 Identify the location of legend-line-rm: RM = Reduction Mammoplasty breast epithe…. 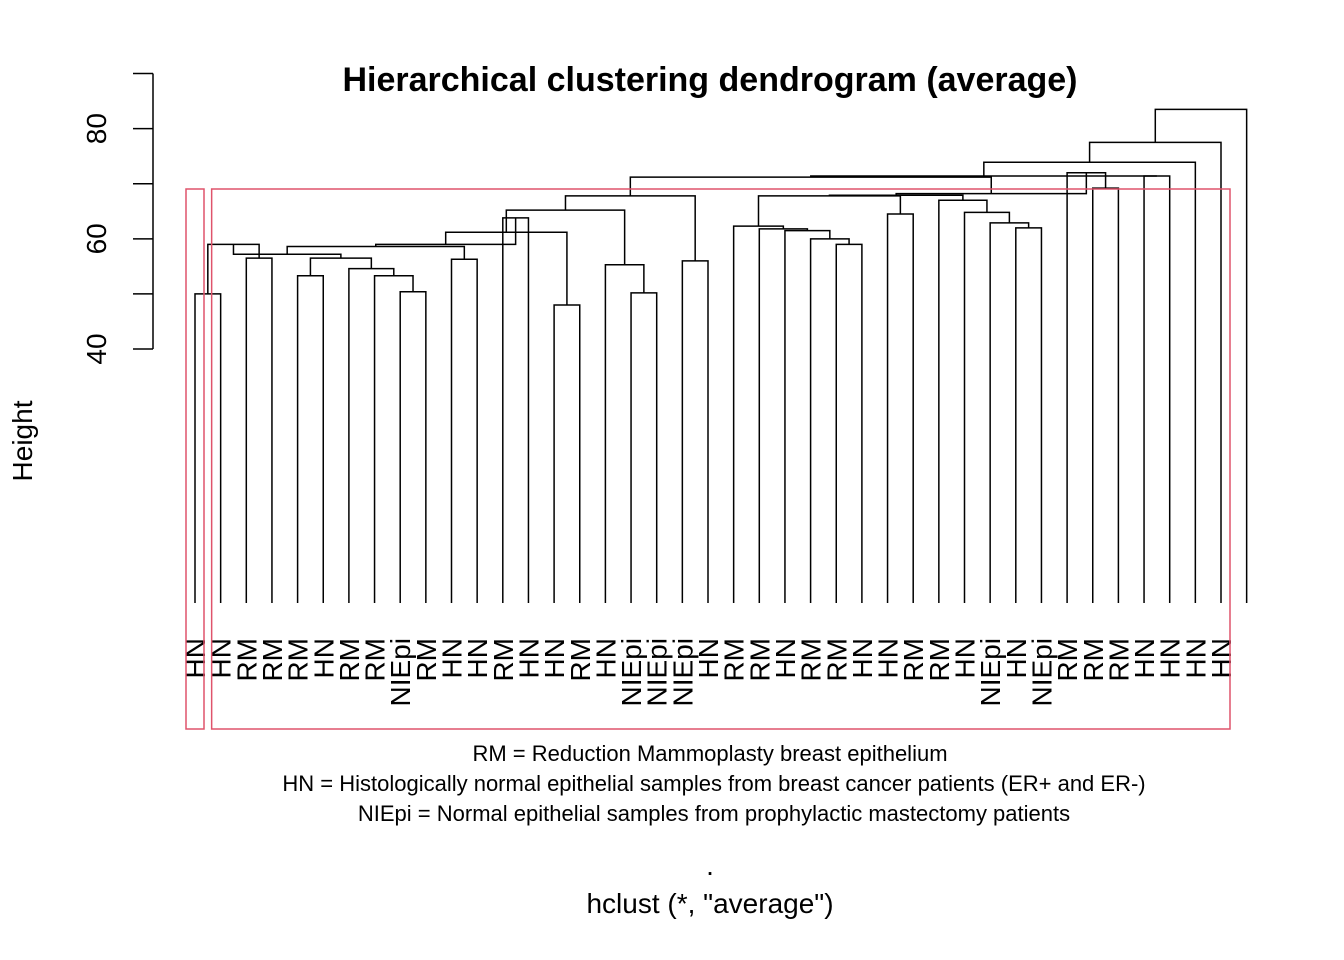
(709, 753).